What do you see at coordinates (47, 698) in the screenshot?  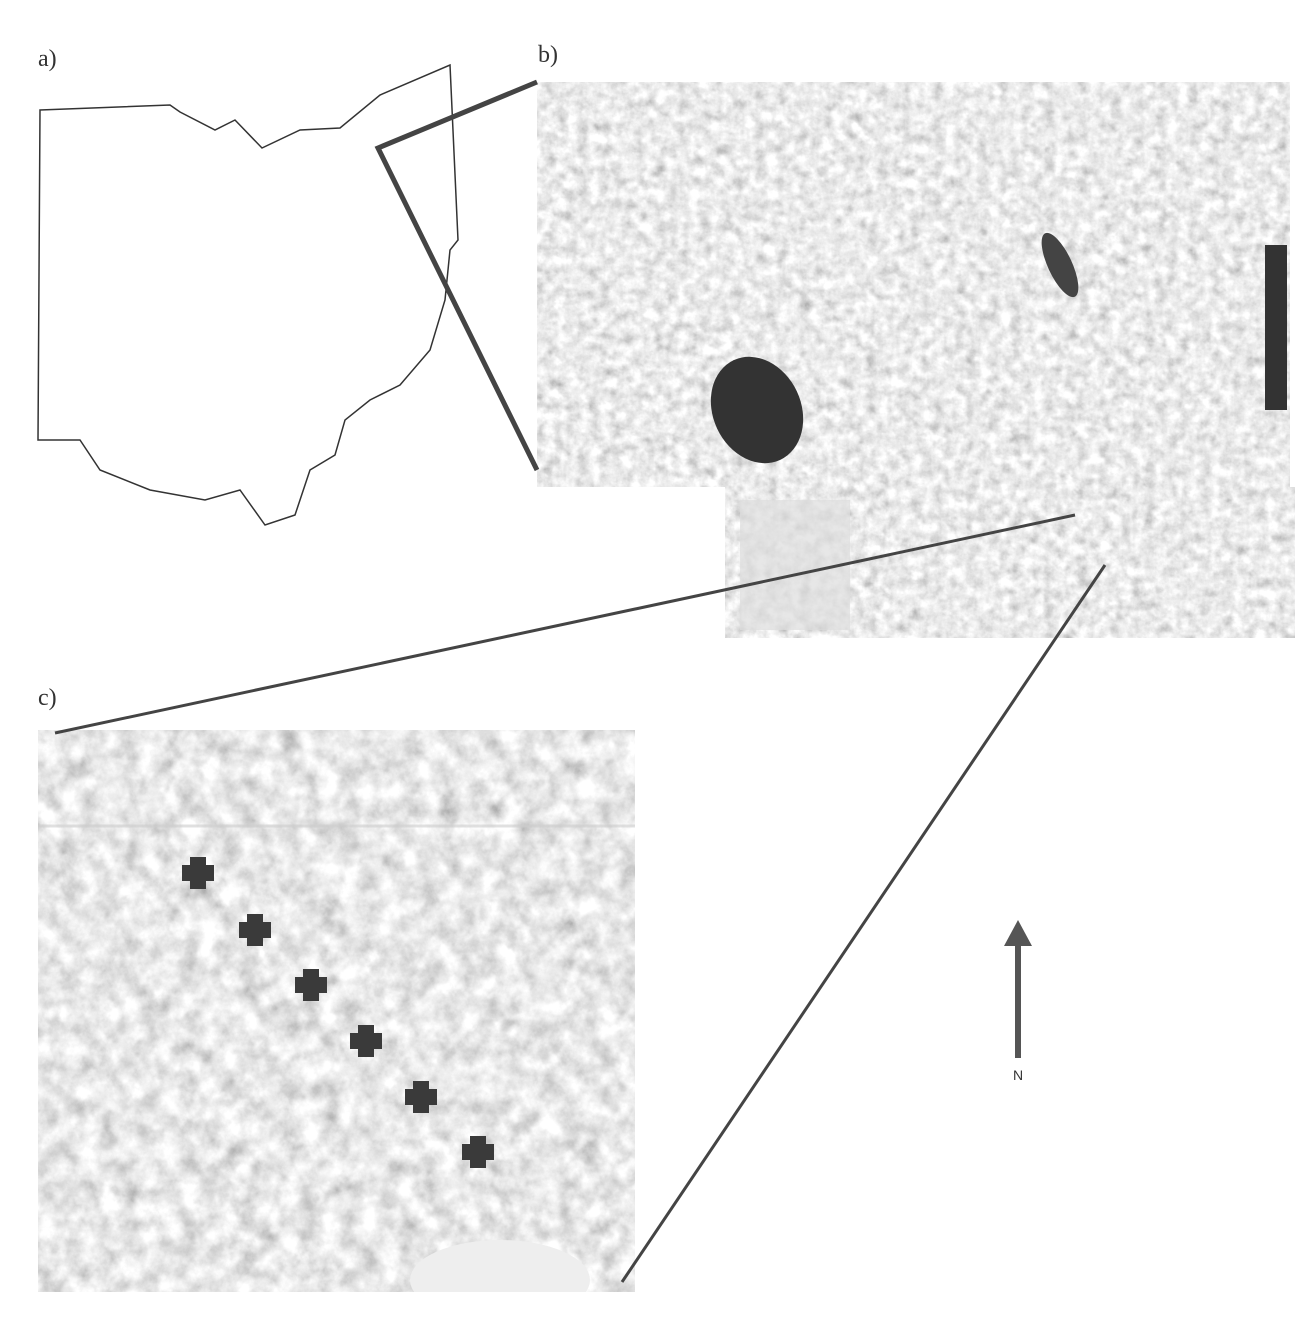 I see `panel-label: c)` at bounding box center [47, 698].